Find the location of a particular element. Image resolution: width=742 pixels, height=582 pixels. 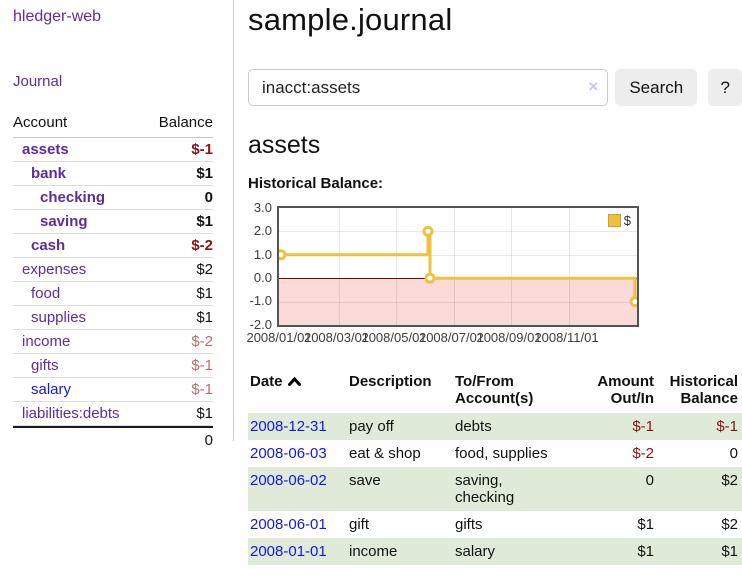

account-link-gifts: gifts is located at coordinates (45, 365).